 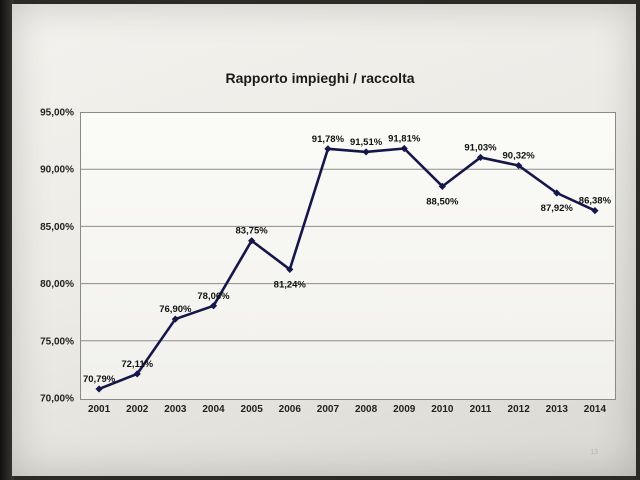 I want to click on data-label: 76,90%, so click(x=175, y=309).